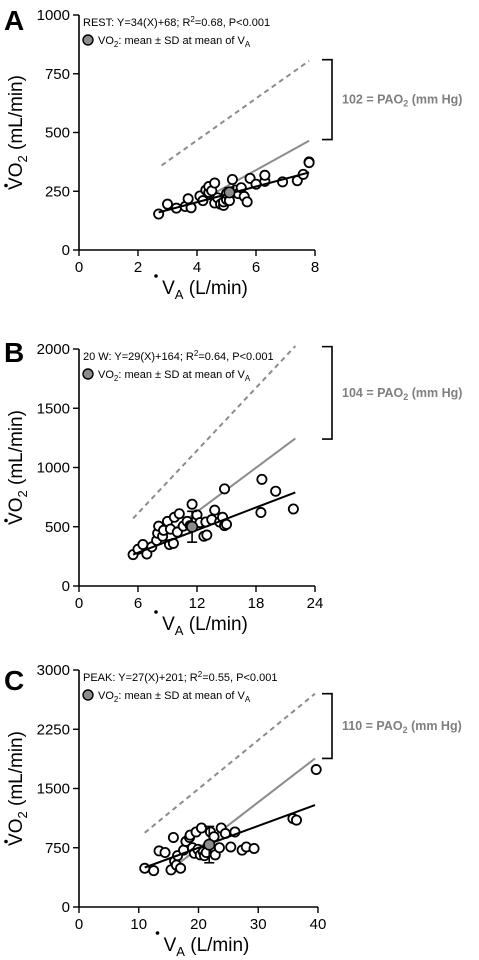 The height and width of the screenshot is (960, 479). What do you see at coordinates (180, 677) in the screenshot?
I see `regression-annotation: PEAK: Y=27(X)+201; R2=0.55, P<0.001` at bounding box center [180, 677].